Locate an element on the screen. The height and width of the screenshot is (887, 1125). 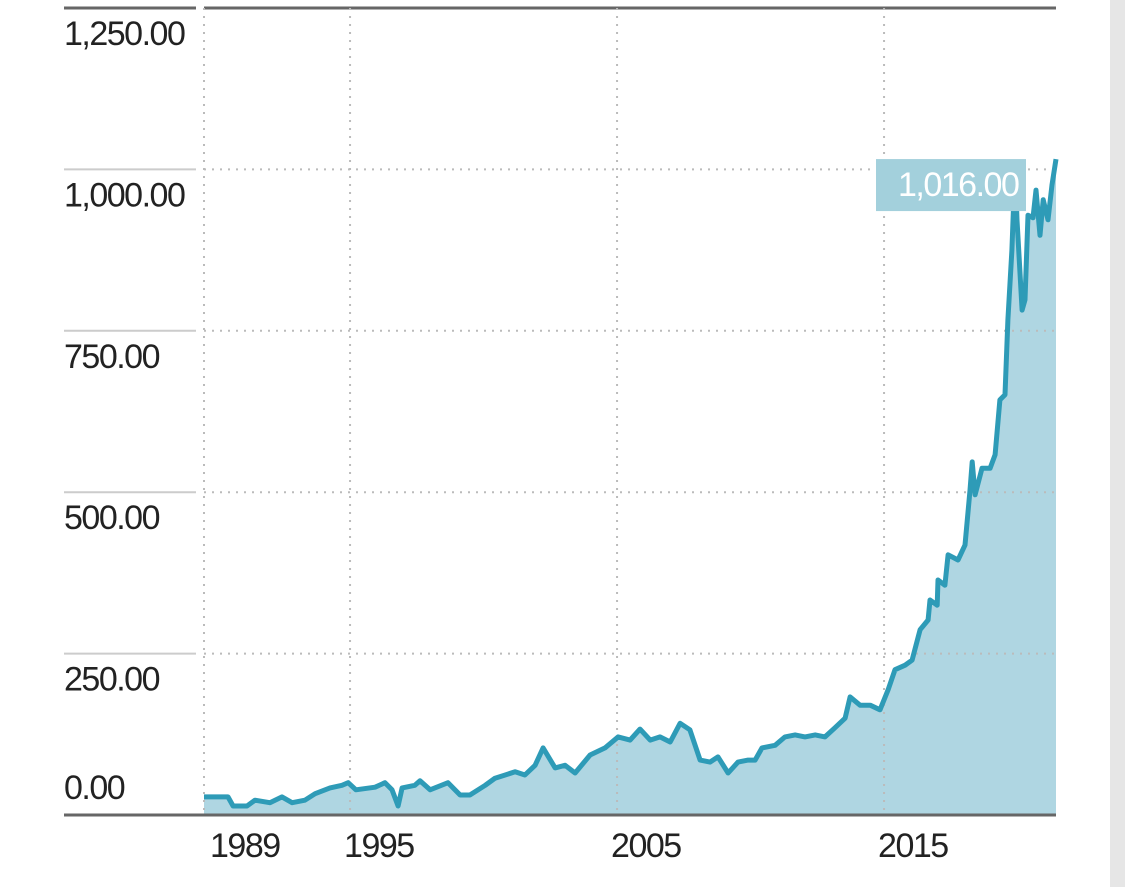
side-bar is located at coordinates (1117, 443).